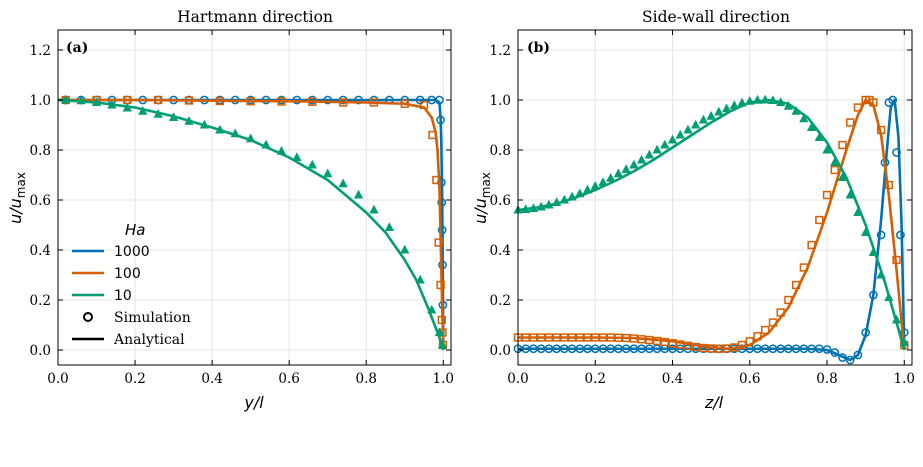  I want to click on y-tick-label: 0.4, so click(500, 251).